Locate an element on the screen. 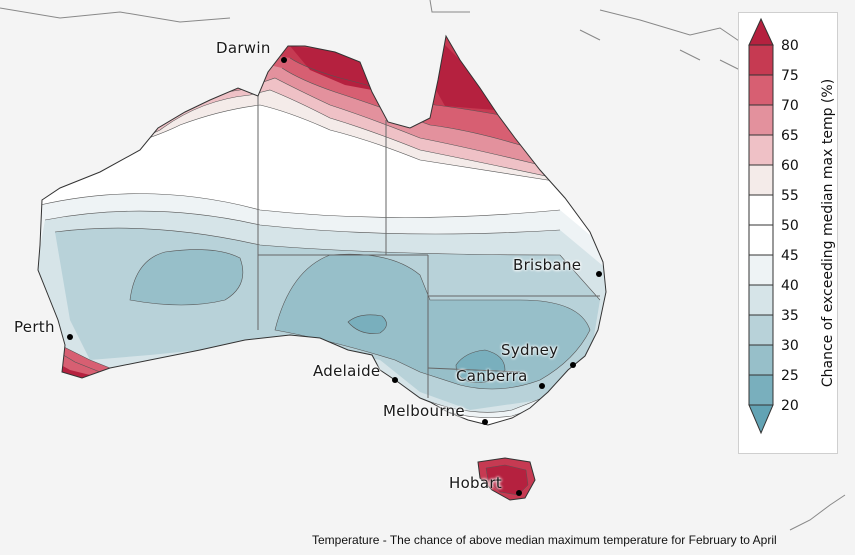 The width and height of the screenshot is (855, 555). city-label-canberra: Canberra is located at coordinates (492, 376).